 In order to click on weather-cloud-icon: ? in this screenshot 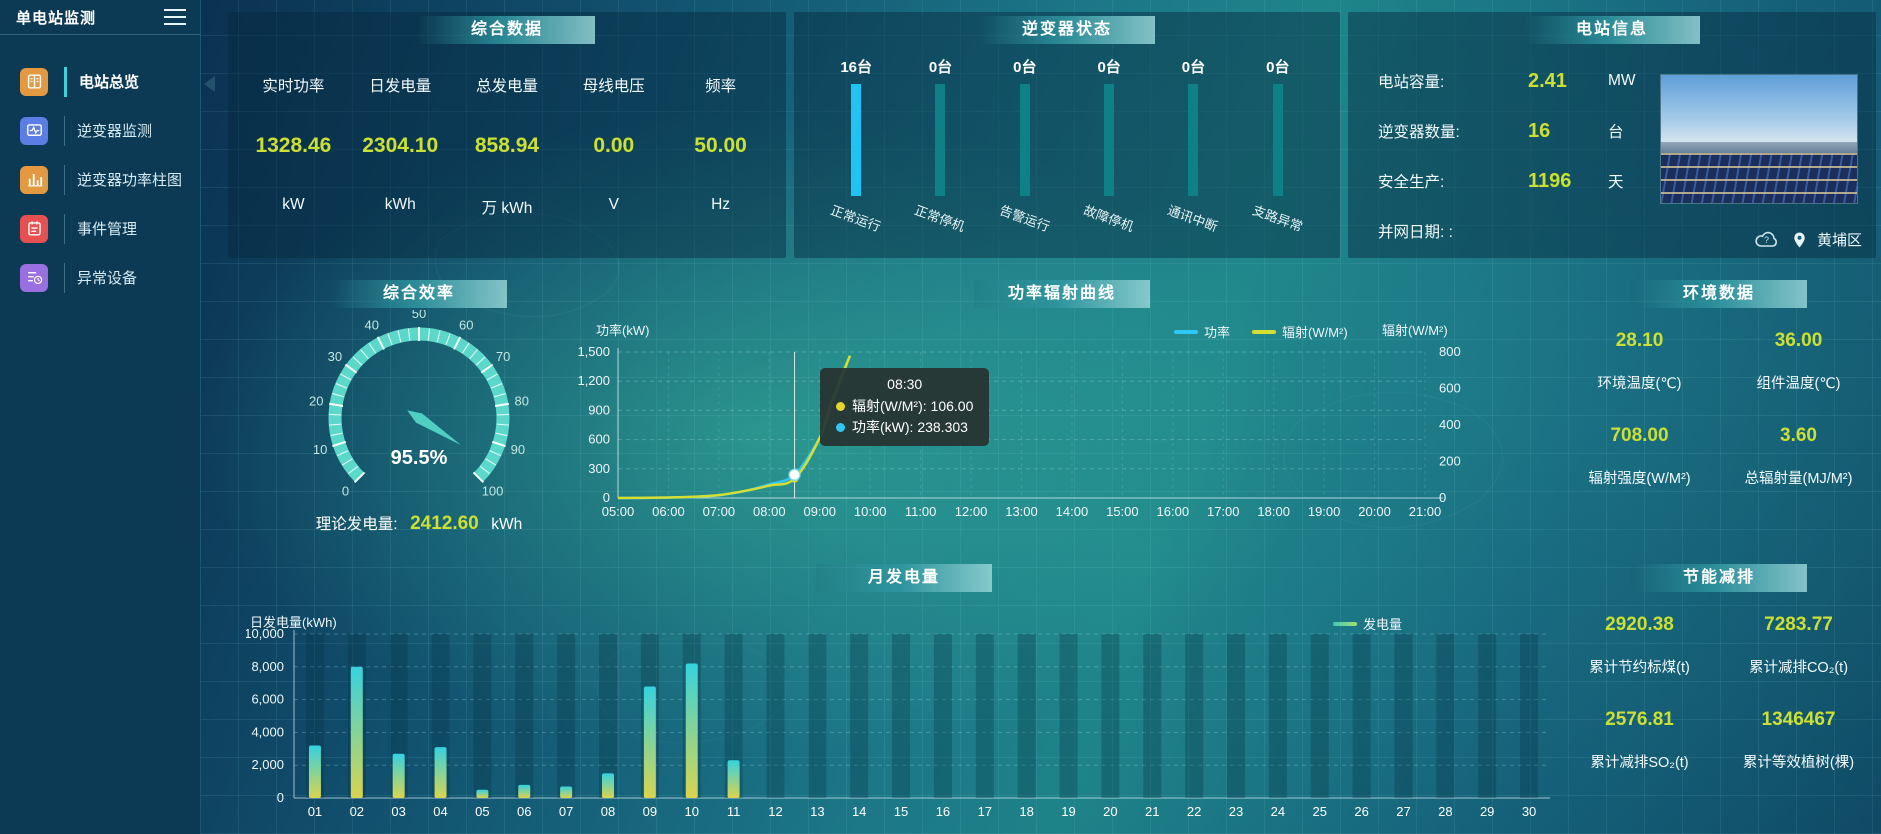, I will do `click(1767, 240)`.